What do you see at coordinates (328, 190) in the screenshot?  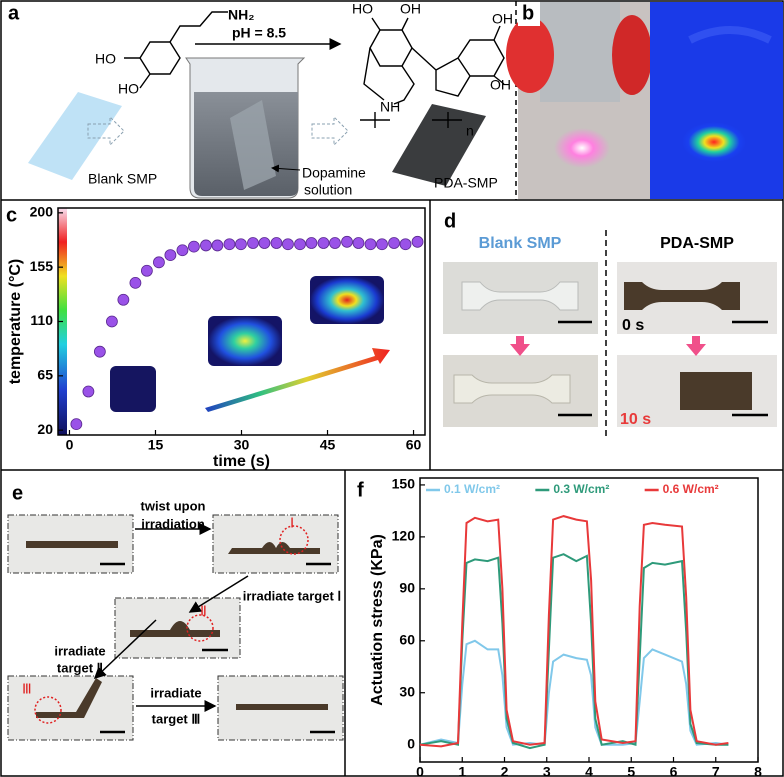 I see `sample-label: solution` at bounding box center [328, 190].